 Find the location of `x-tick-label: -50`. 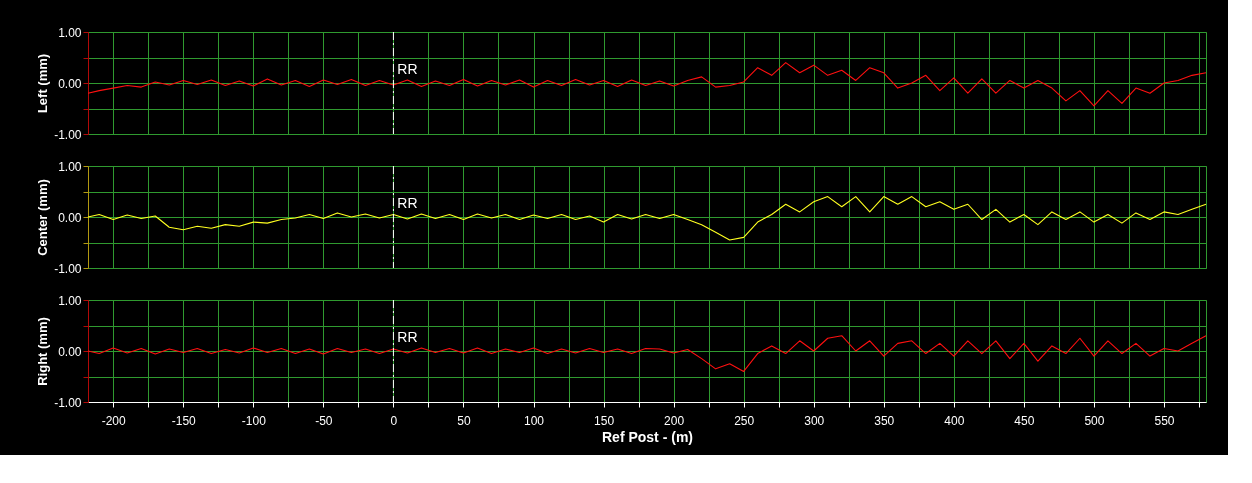

x-tick-label: -50 is located at coordinates (324, 420).